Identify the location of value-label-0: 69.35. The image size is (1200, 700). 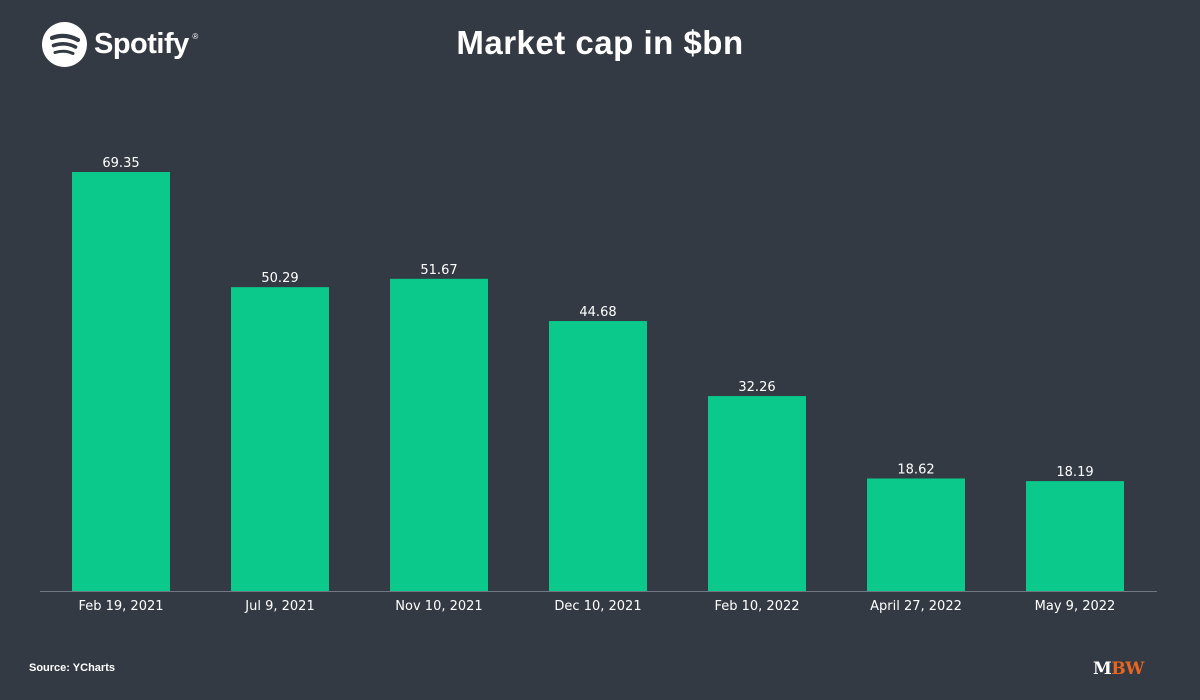
(120, 163).